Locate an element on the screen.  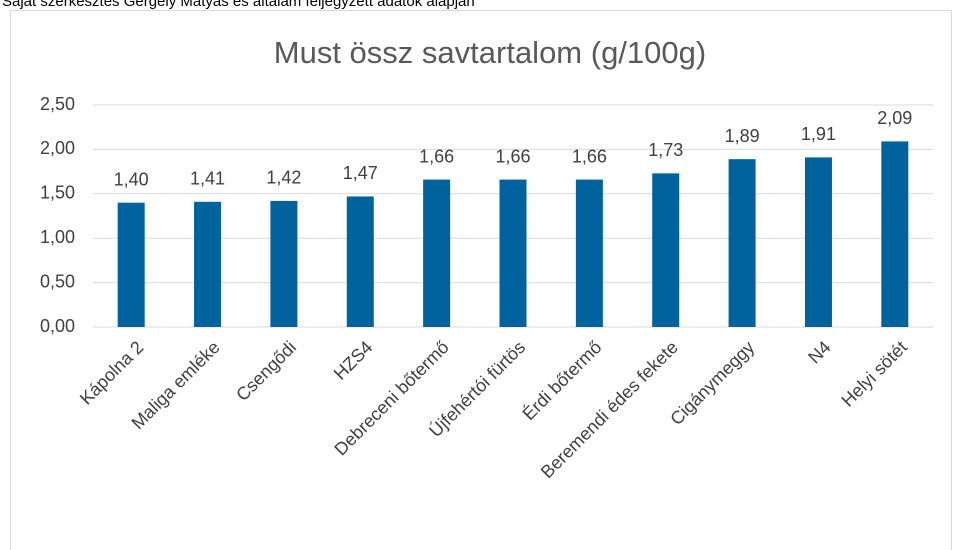
data-label: 1,40 is located at coordinates (131, 179).